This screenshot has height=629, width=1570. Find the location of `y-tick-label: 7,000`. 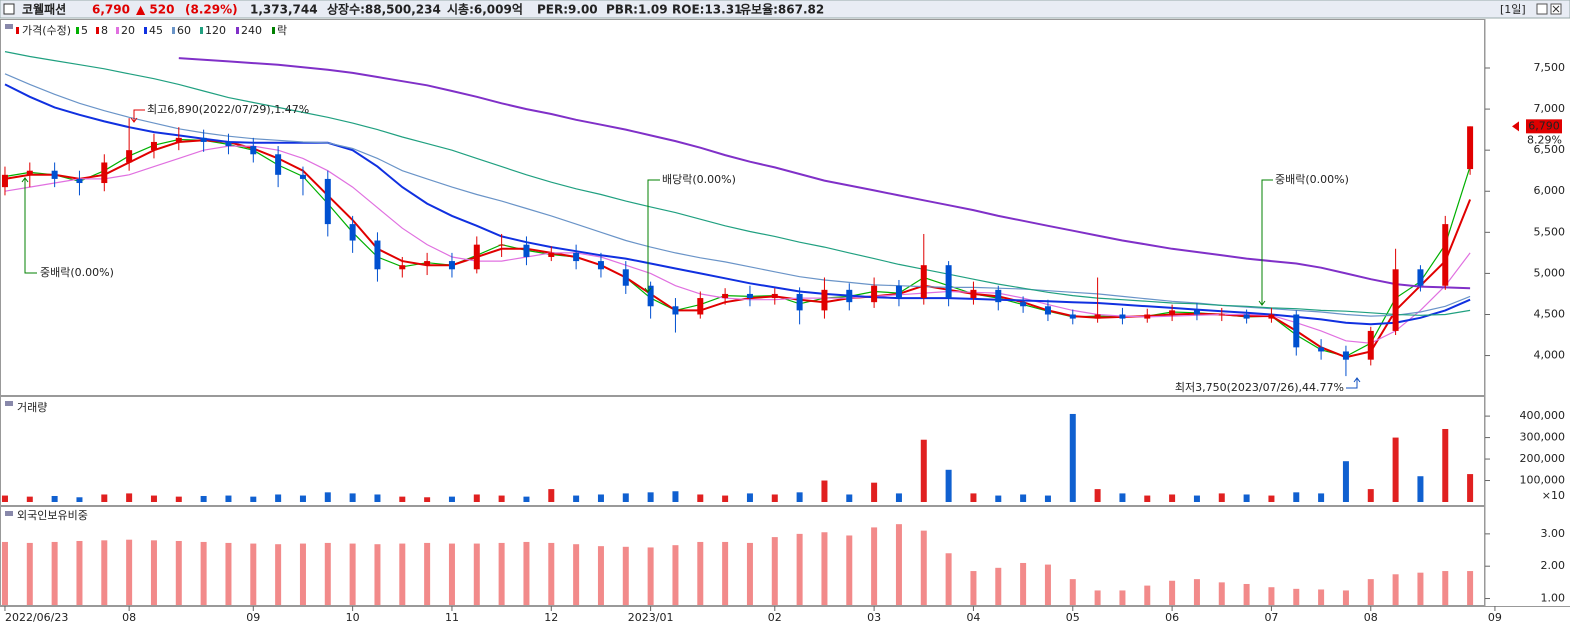

y-tick-label: 7,000 is located at coordinates (1550, 108).